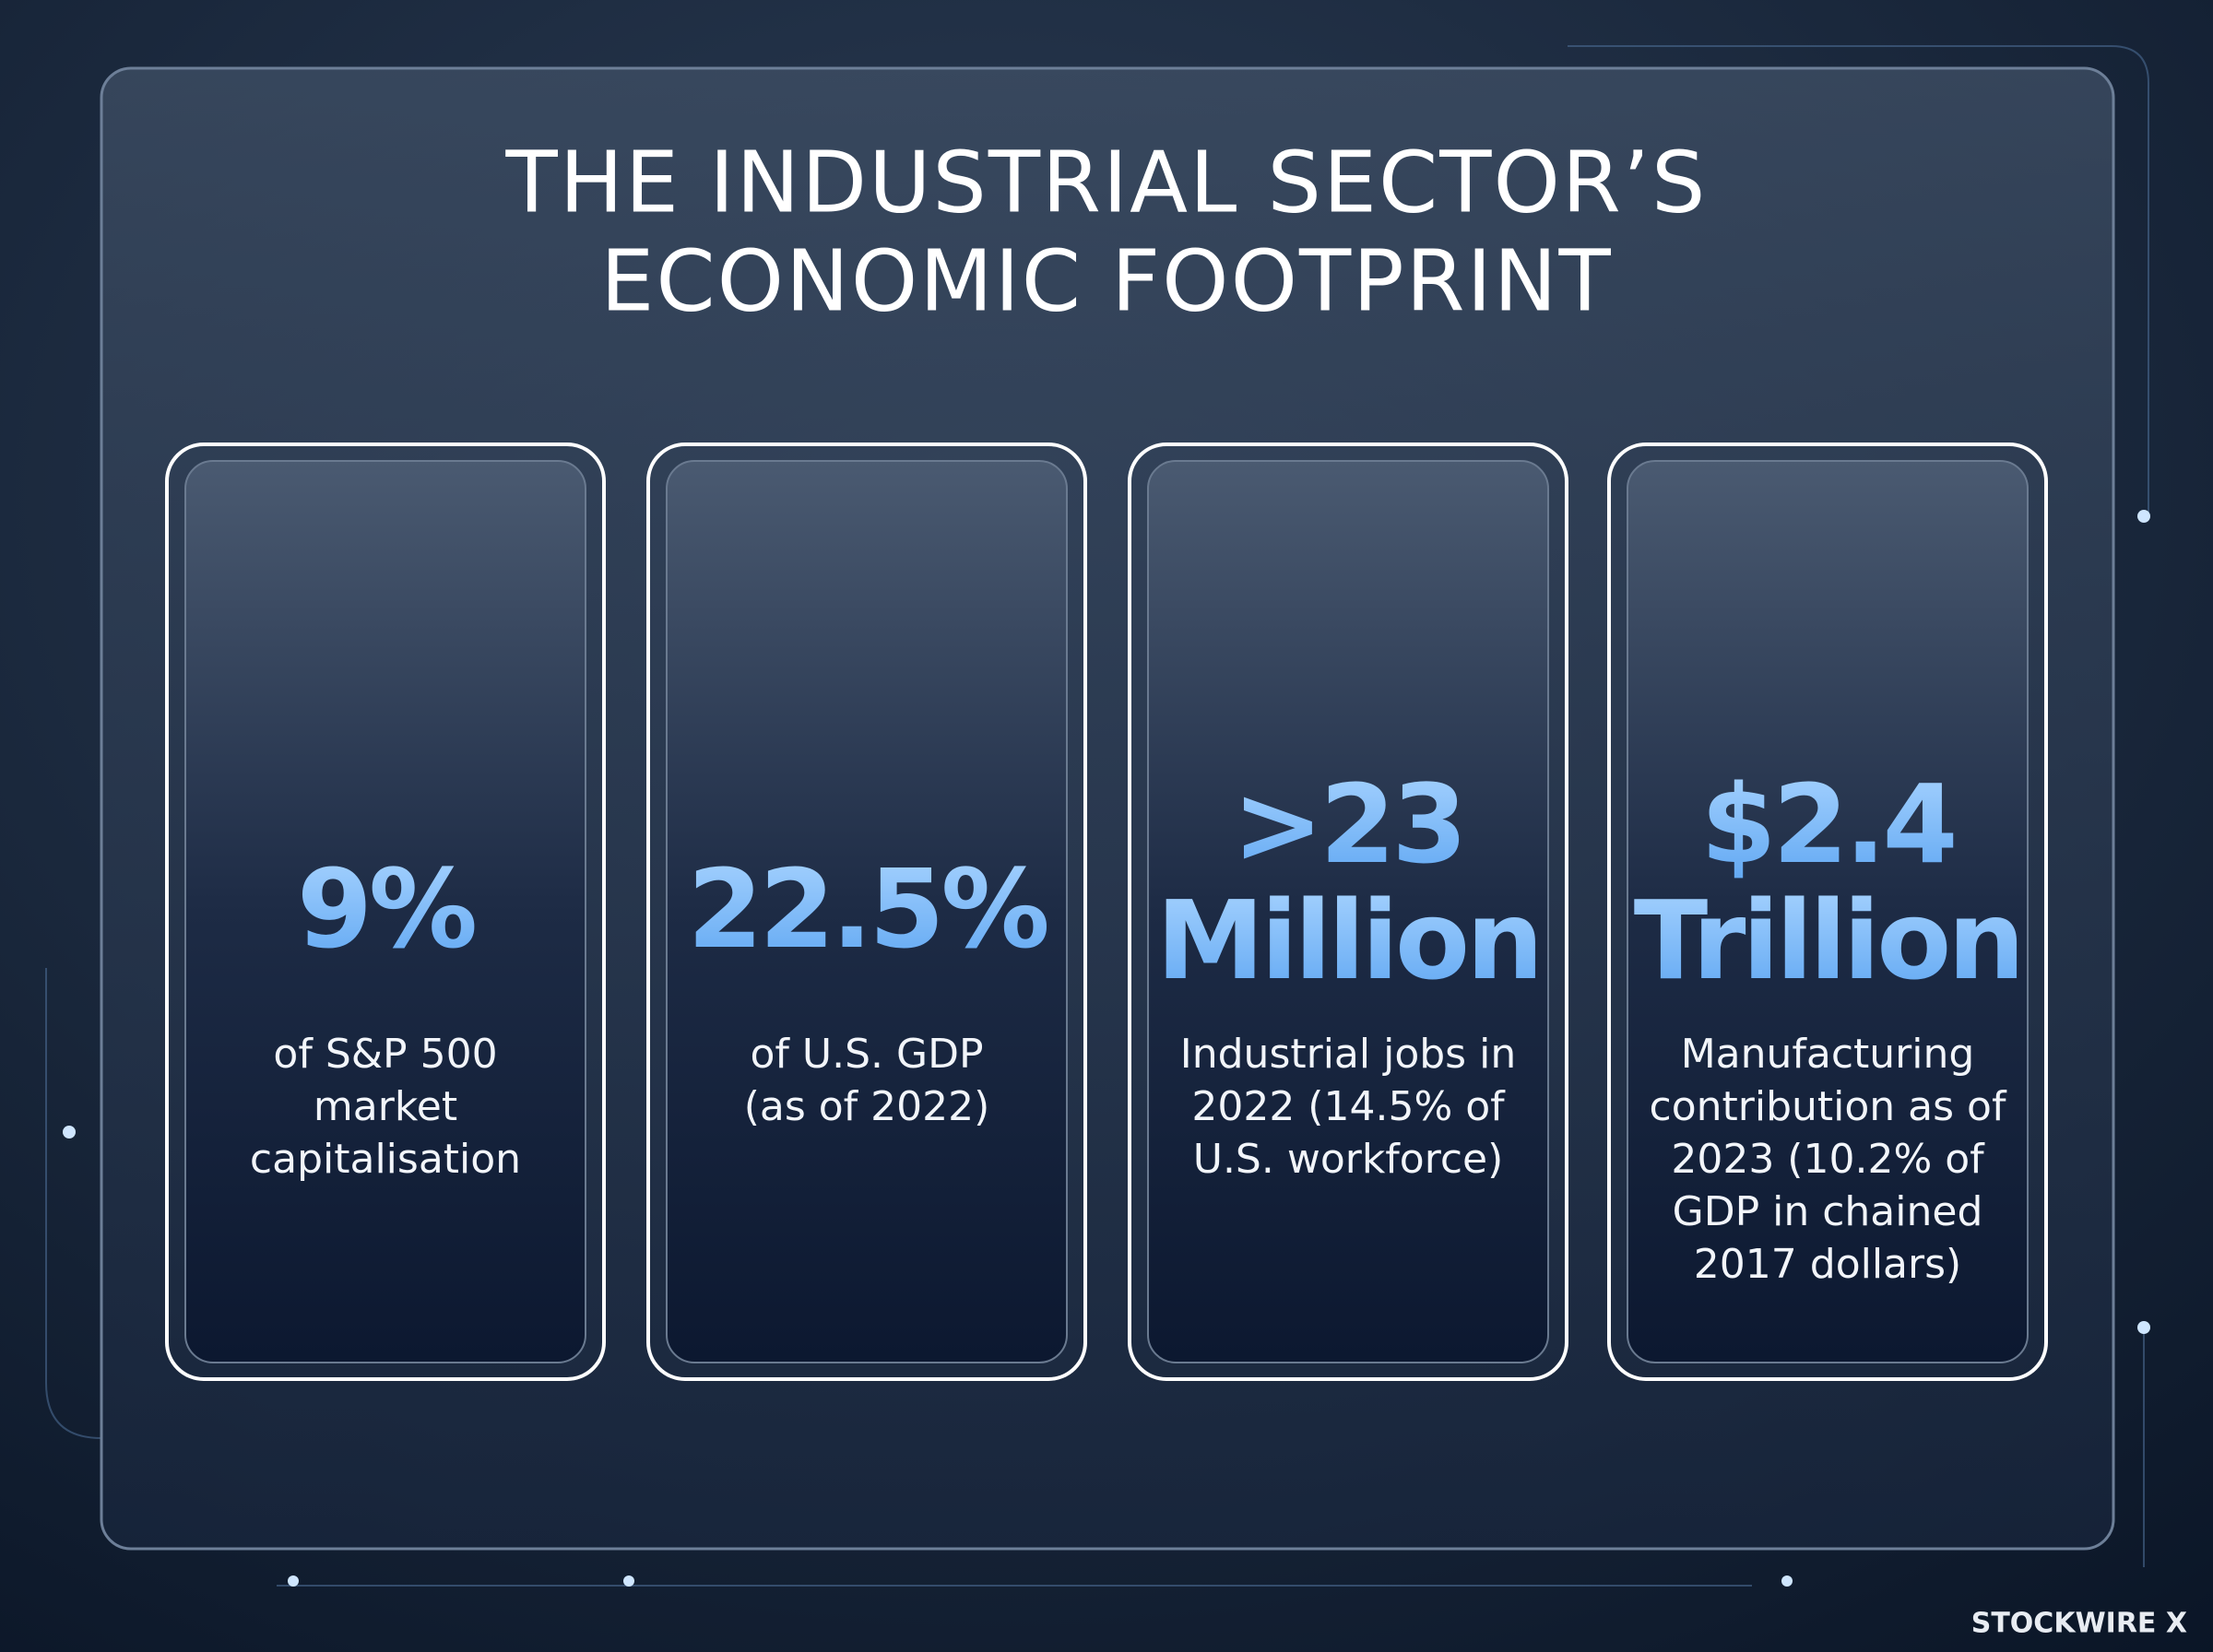 This screenshot has width=2213, height=1652. Describe the element at coordinates (1828, 1159) in the screenshot. I see `stat-description: 2023 (10.2% of` at that location.